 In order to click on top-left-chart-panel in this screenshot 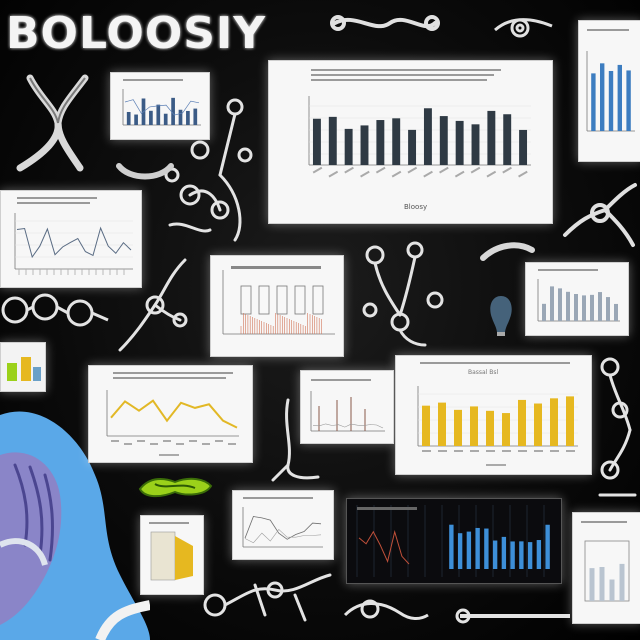, I will do `click(160, 106)`.